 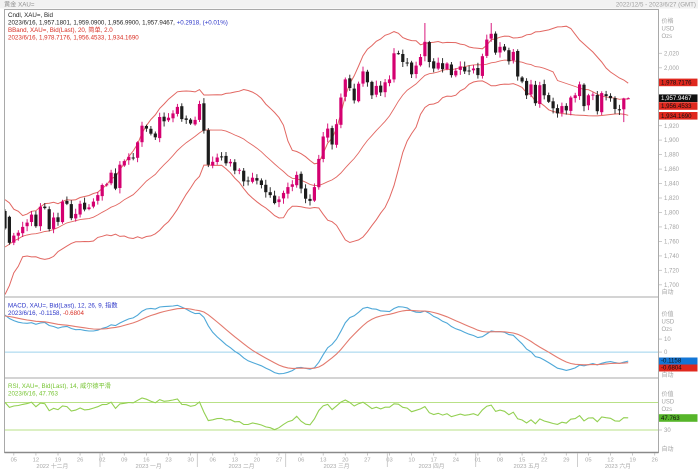 What do you see at coordinates (33, 394) in the screenshot?
I see `svg-text: 2023/6/16, 47.763` at bounding box center [33, 394].